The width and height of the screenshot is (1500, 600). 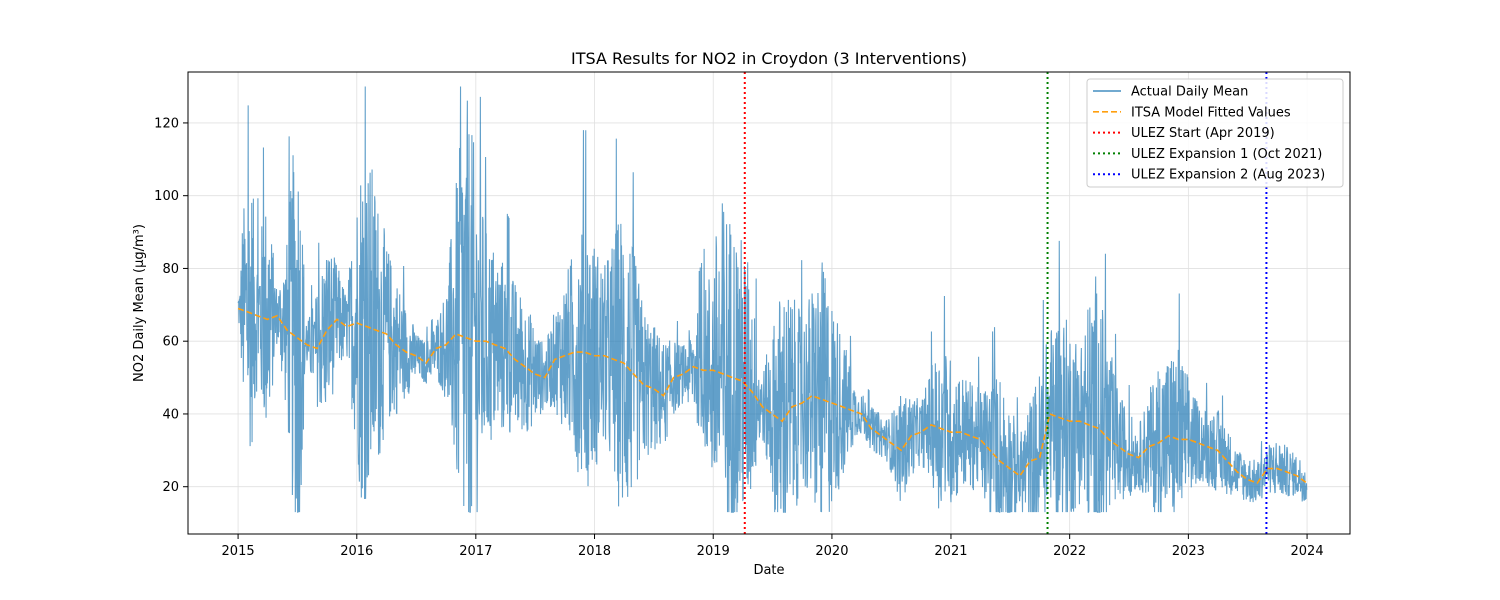 I want to click on y-tick-label: 120, so click(x=166, y=123).